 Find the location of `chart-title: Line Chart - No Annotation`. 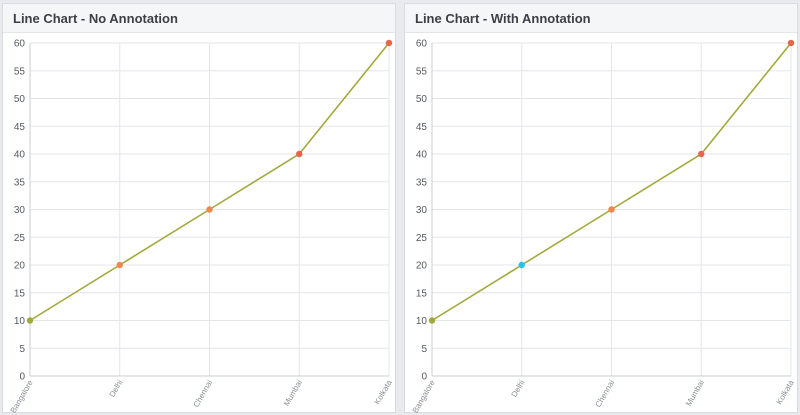

chart-title: Line Chart - No Annotation is located at coordinates (199, 18).